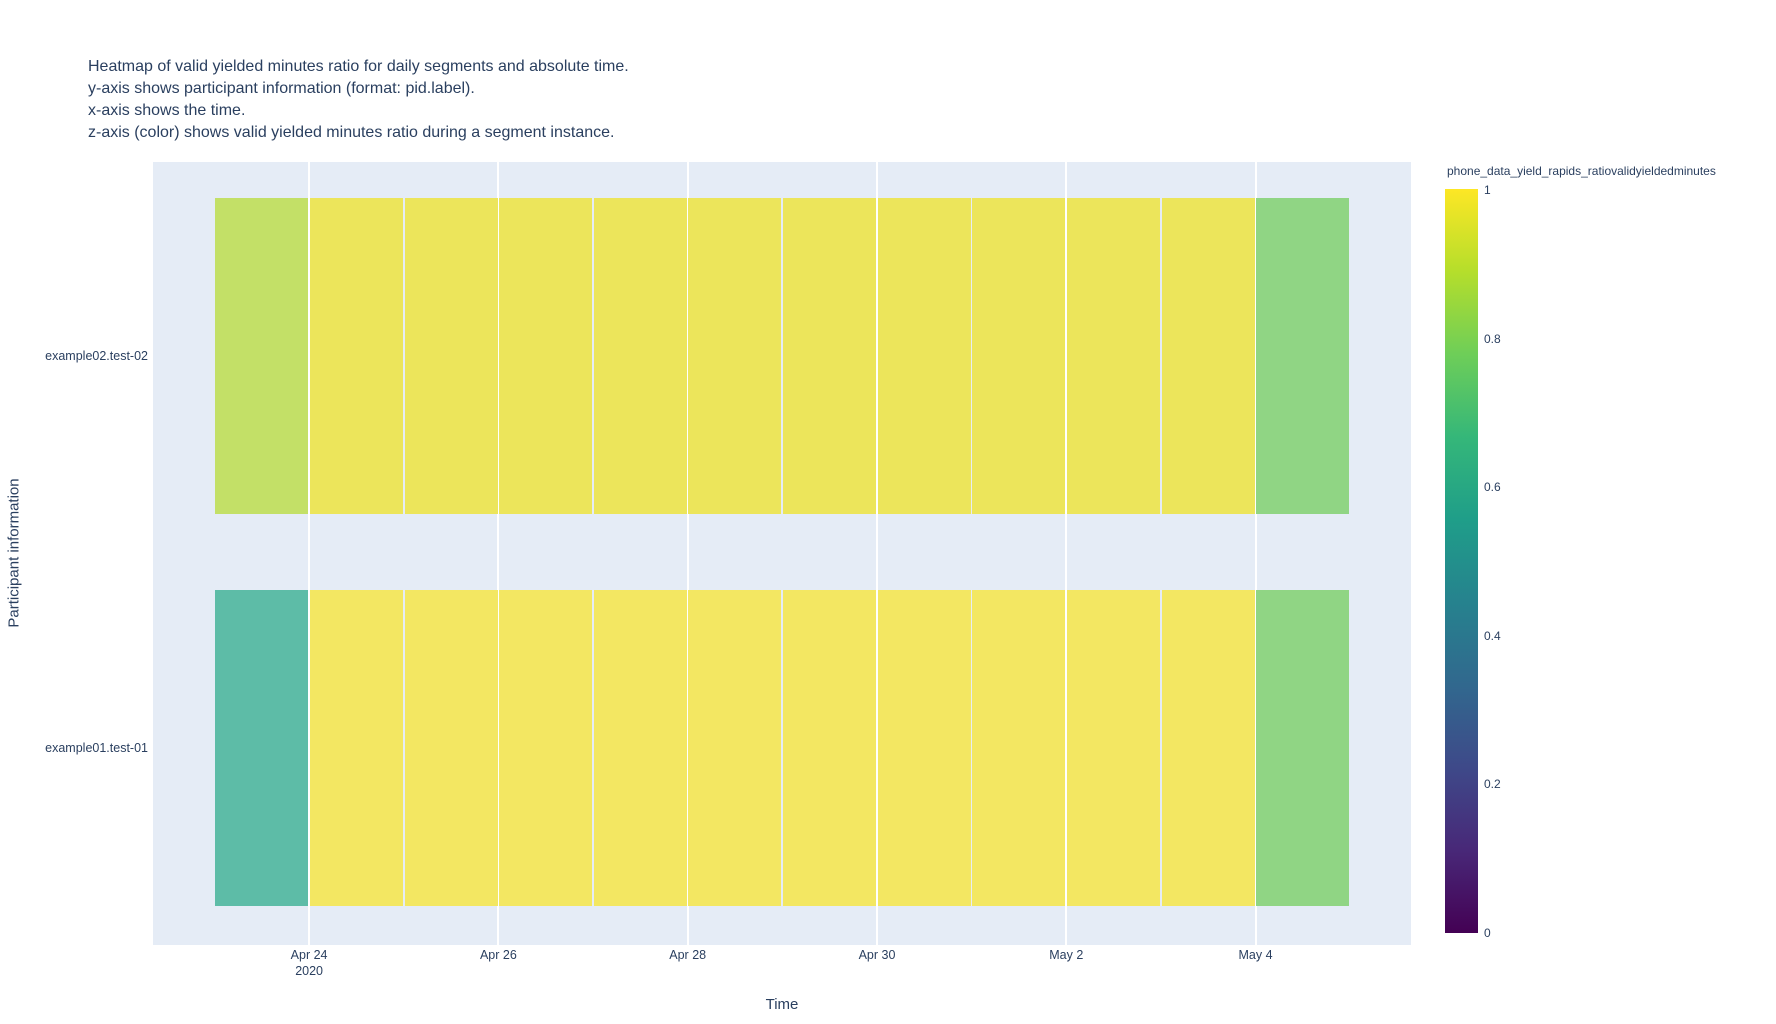 This screenshot has width=1776, height=1024. I want to click on colorbar-tick-label: 0.8, so click(1492, 338).